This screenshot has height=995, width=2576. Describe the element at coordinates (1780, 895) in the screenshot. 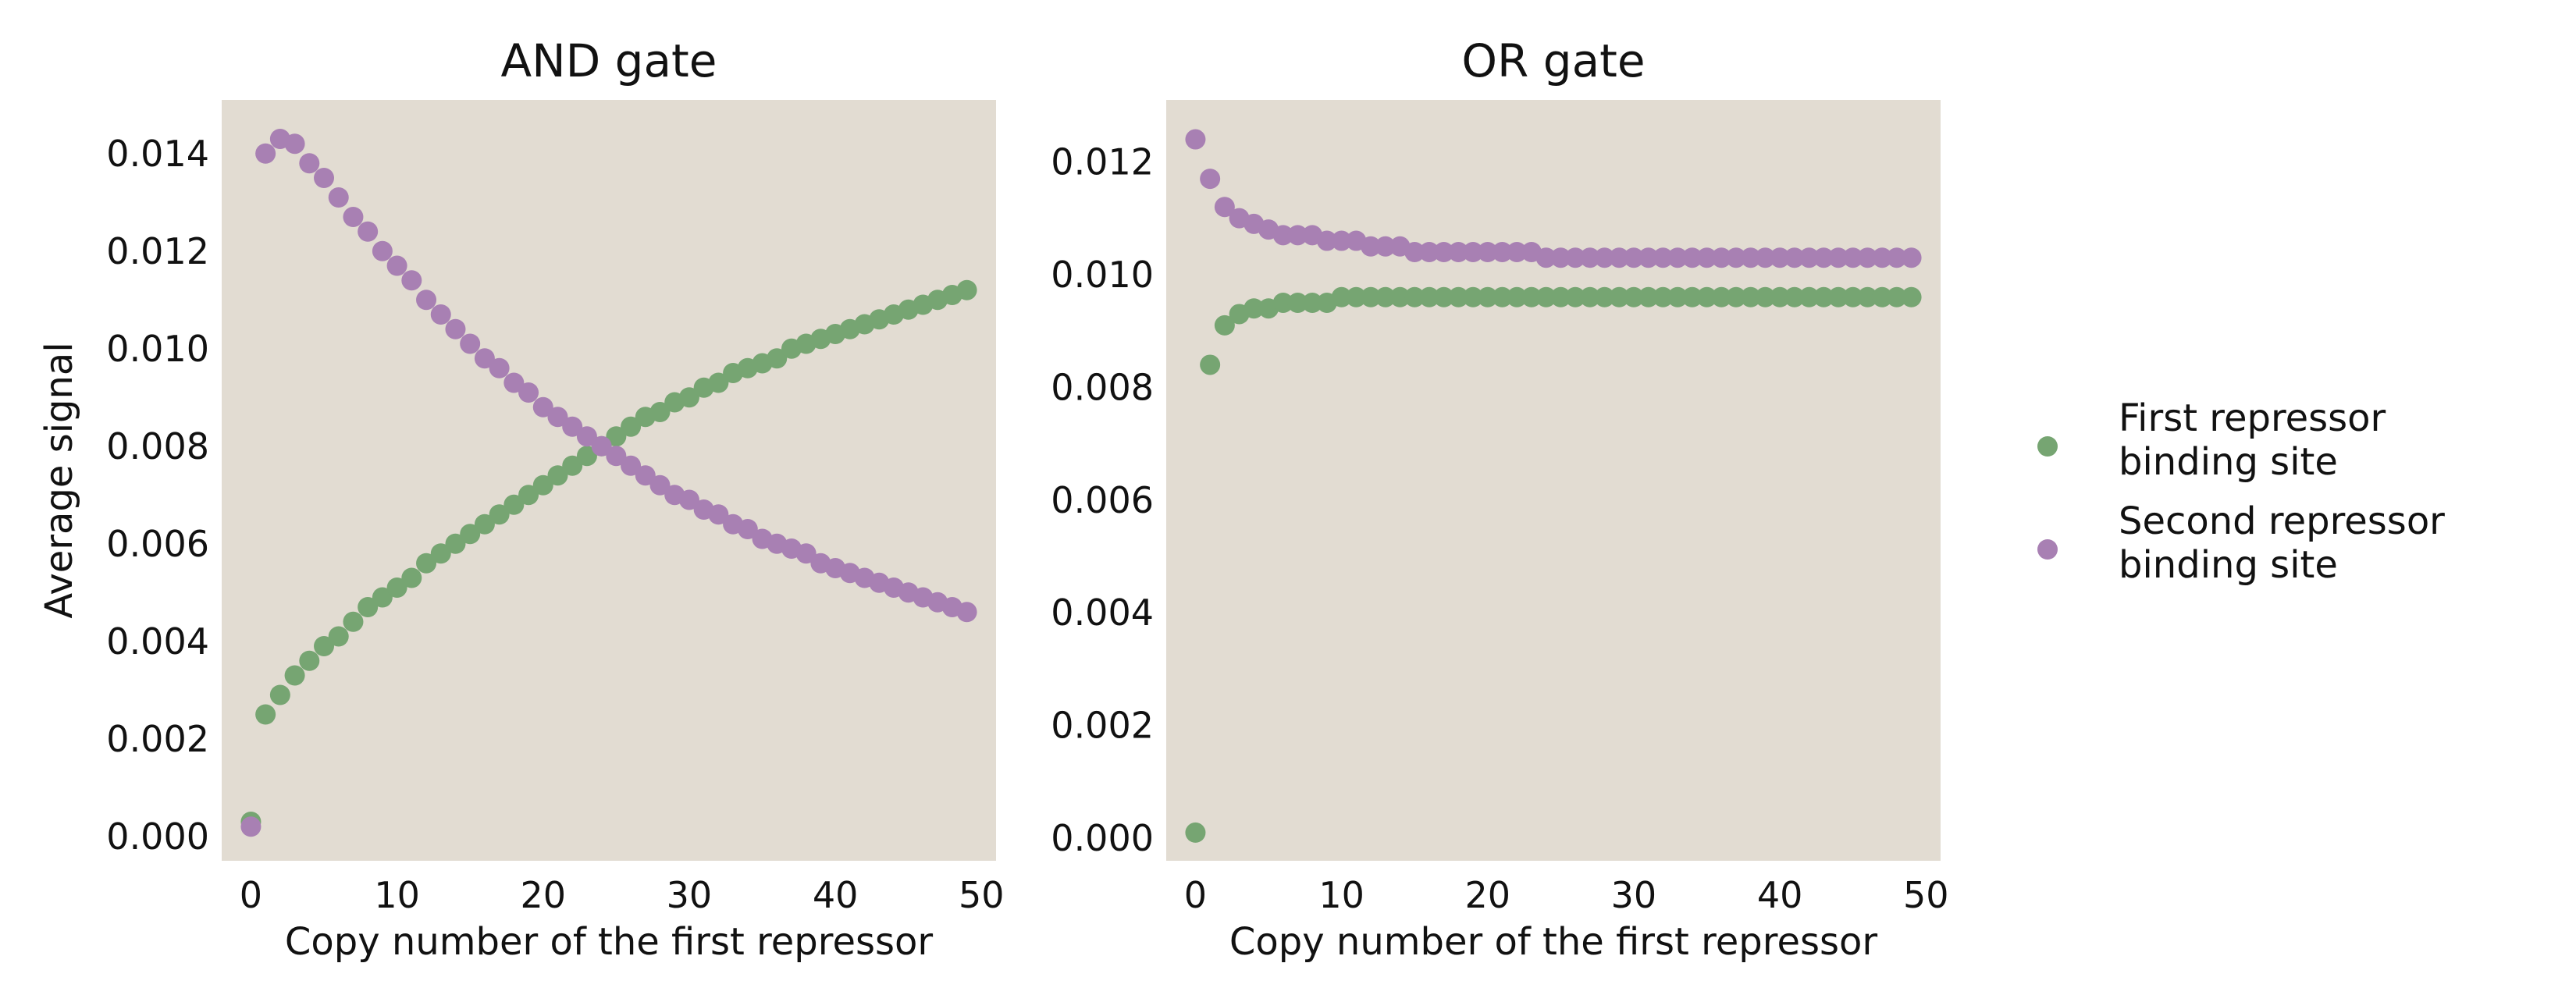

I see `or-gate-x-tick-label: 40` at that location.